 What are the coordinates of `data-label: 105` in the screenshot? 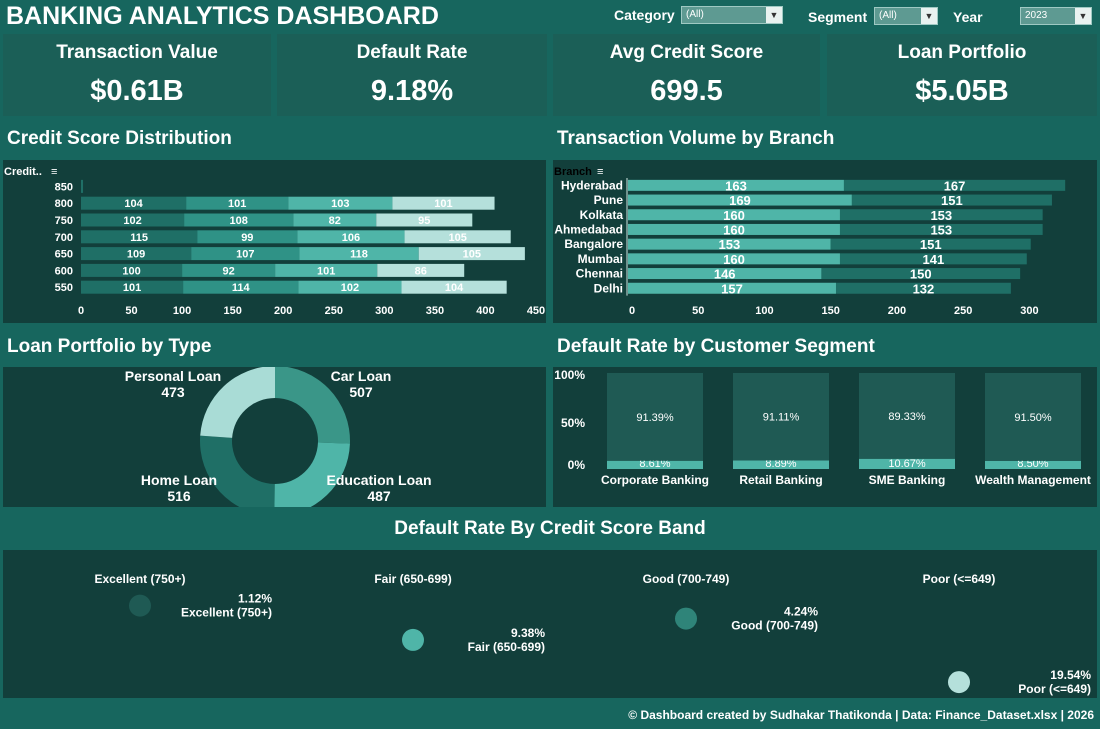 It's located at (472, 255).